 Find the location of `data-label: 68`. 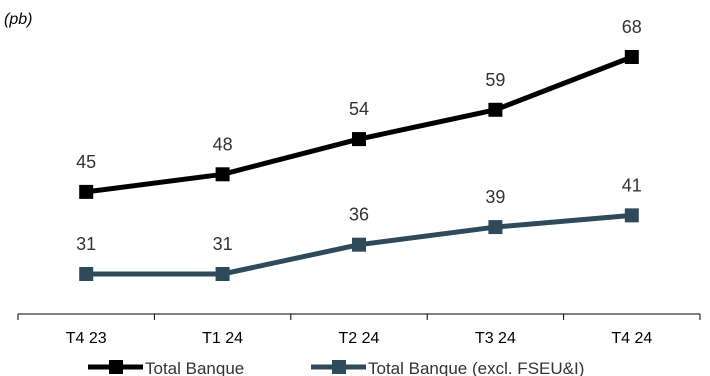

data-label: 68 is located at coordinates (632, 27).